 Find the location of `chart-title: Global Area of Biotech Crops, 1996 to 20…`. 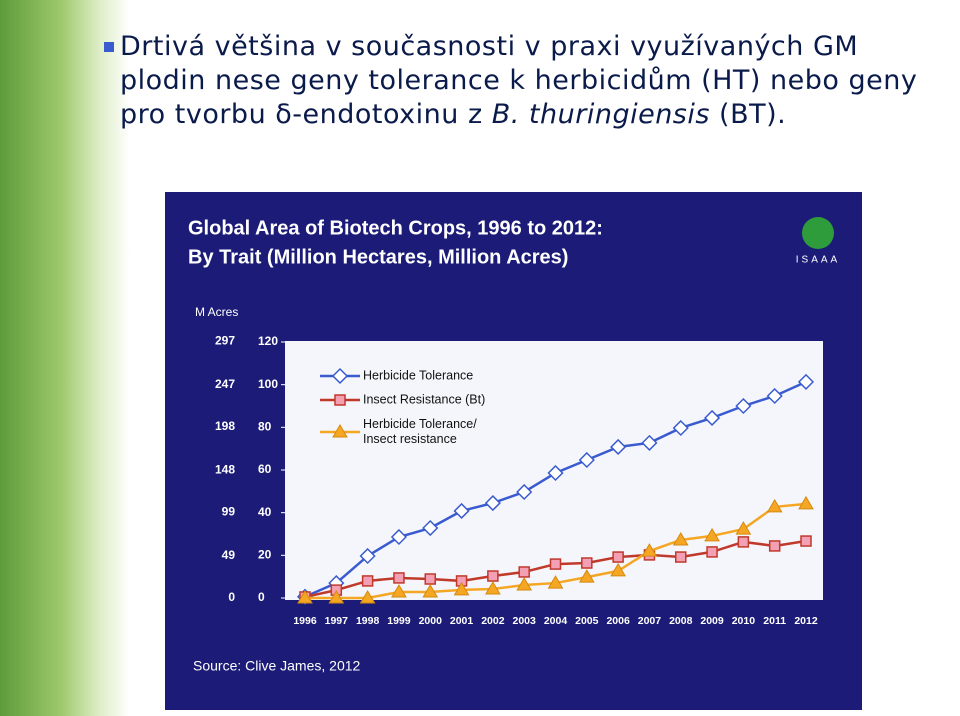

chart-title: Global Area of Biotech Crops, 1996 to 20… is located at coordinates (395, 228).